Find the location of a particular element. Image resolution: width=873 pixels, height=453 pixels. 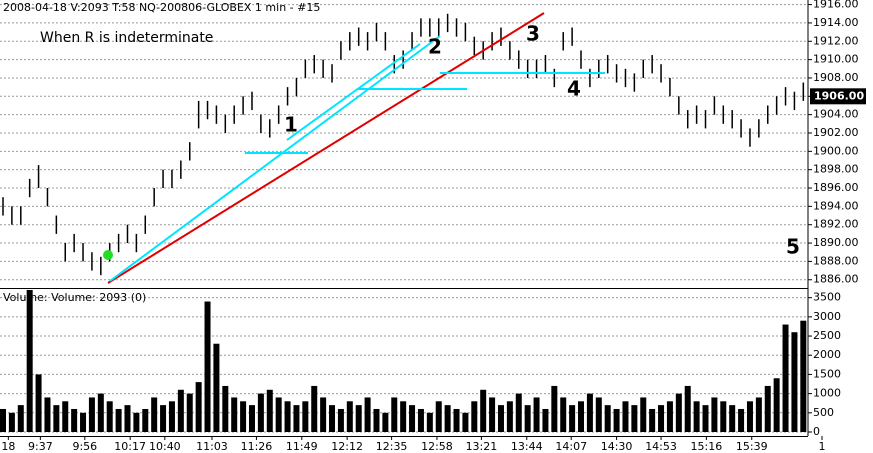

x-tick-label: 12:58 is located at coordinates (437, 446).